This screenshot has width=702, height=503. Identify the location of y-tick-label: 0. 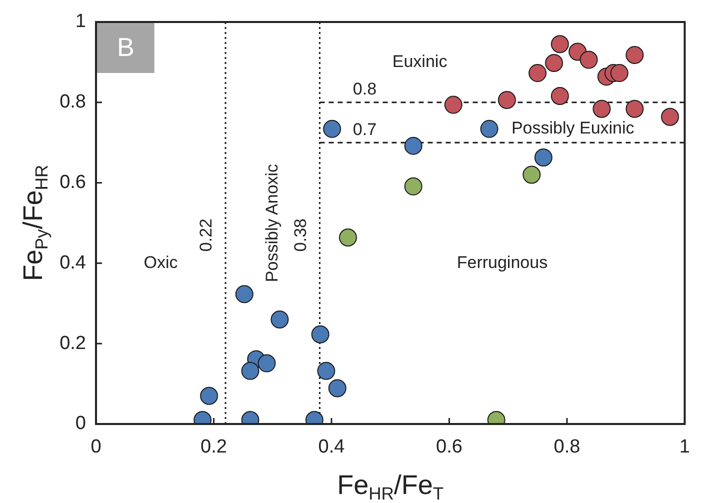
(80, 423).